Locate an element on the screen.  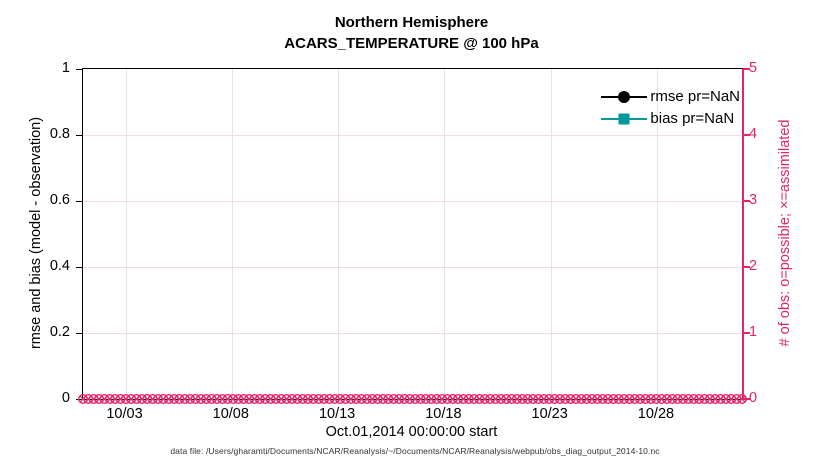
left-y-tick-label: 0 is located at coordinates (65, 398).